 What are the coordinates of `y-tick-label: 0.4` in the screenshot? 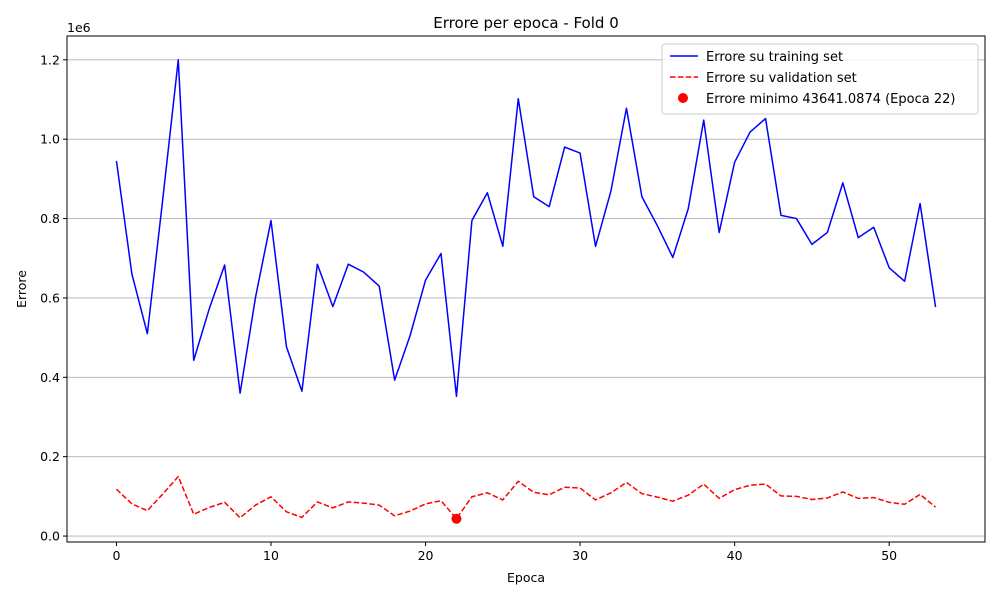 It's located at (50, 377).